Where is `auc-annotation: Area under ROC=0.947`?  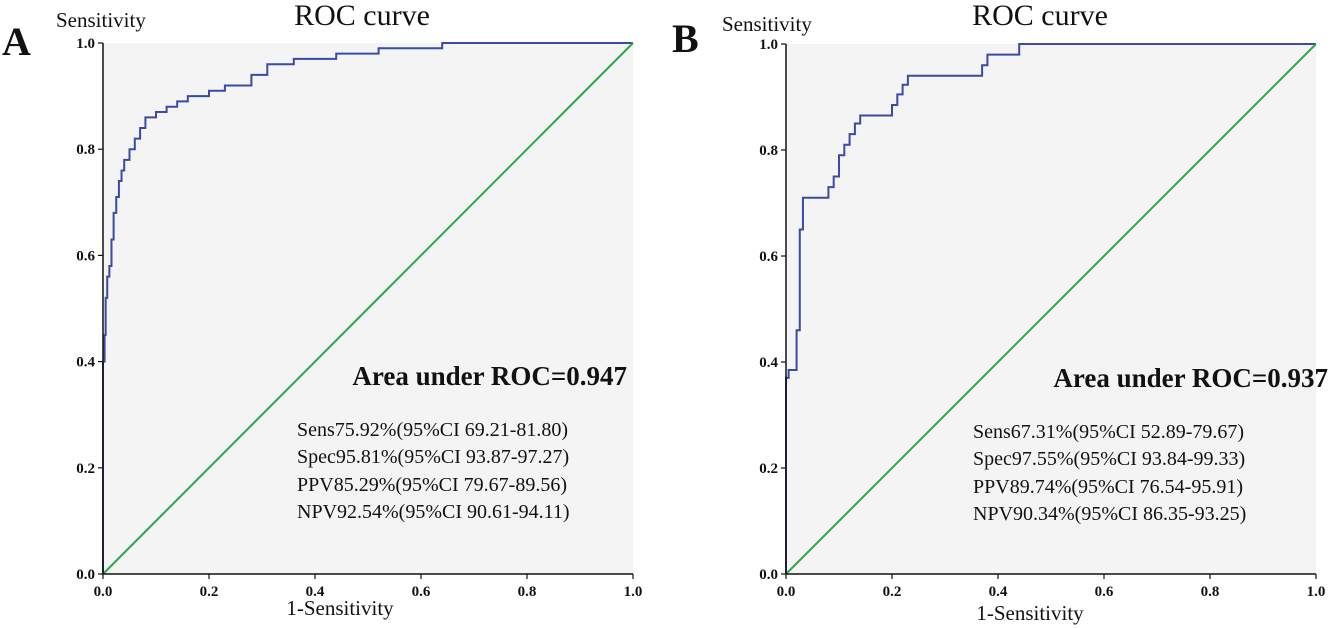
auc-annotation: Area under ROC=0.947 is located at coordinates (489, 376).